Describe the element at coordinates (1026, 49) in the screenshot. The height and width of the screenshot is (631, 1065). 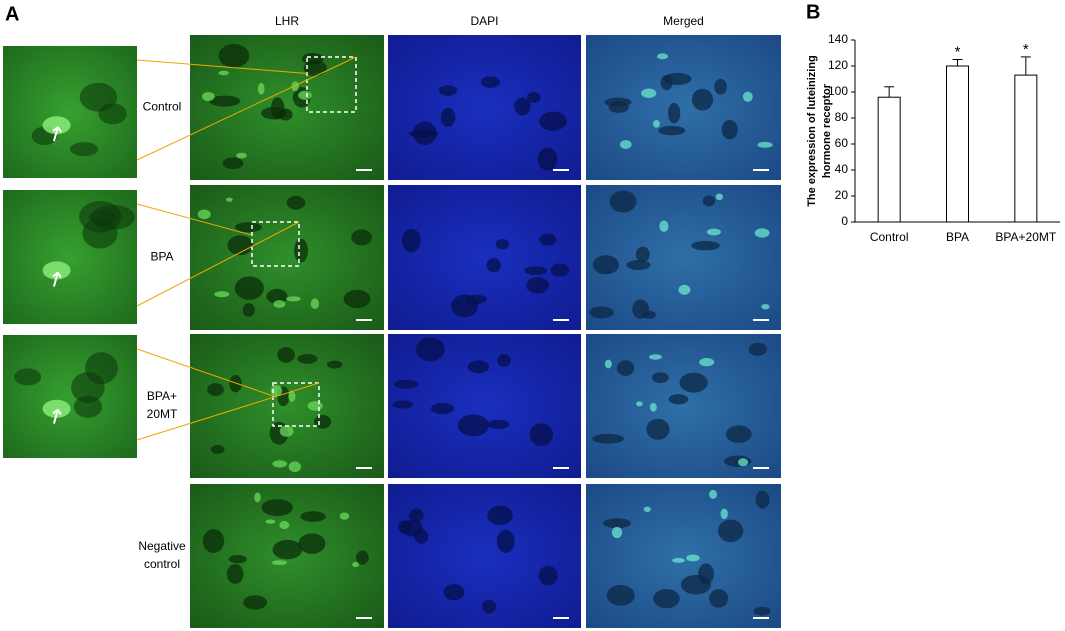
I see `significance: *` at that location.